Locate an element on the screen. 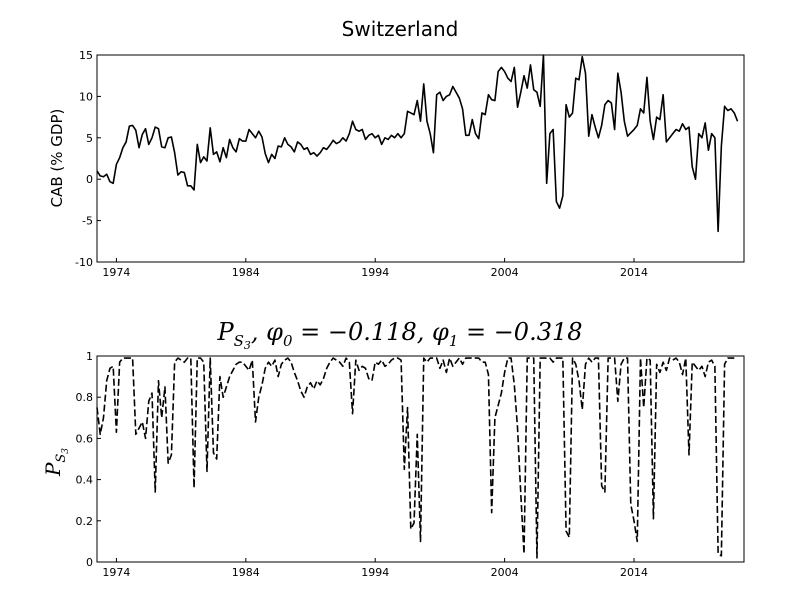 The height and width of the screenshot is (600, 800). probability-x-tick-label: 1994 is located at coordinates (375, 572).